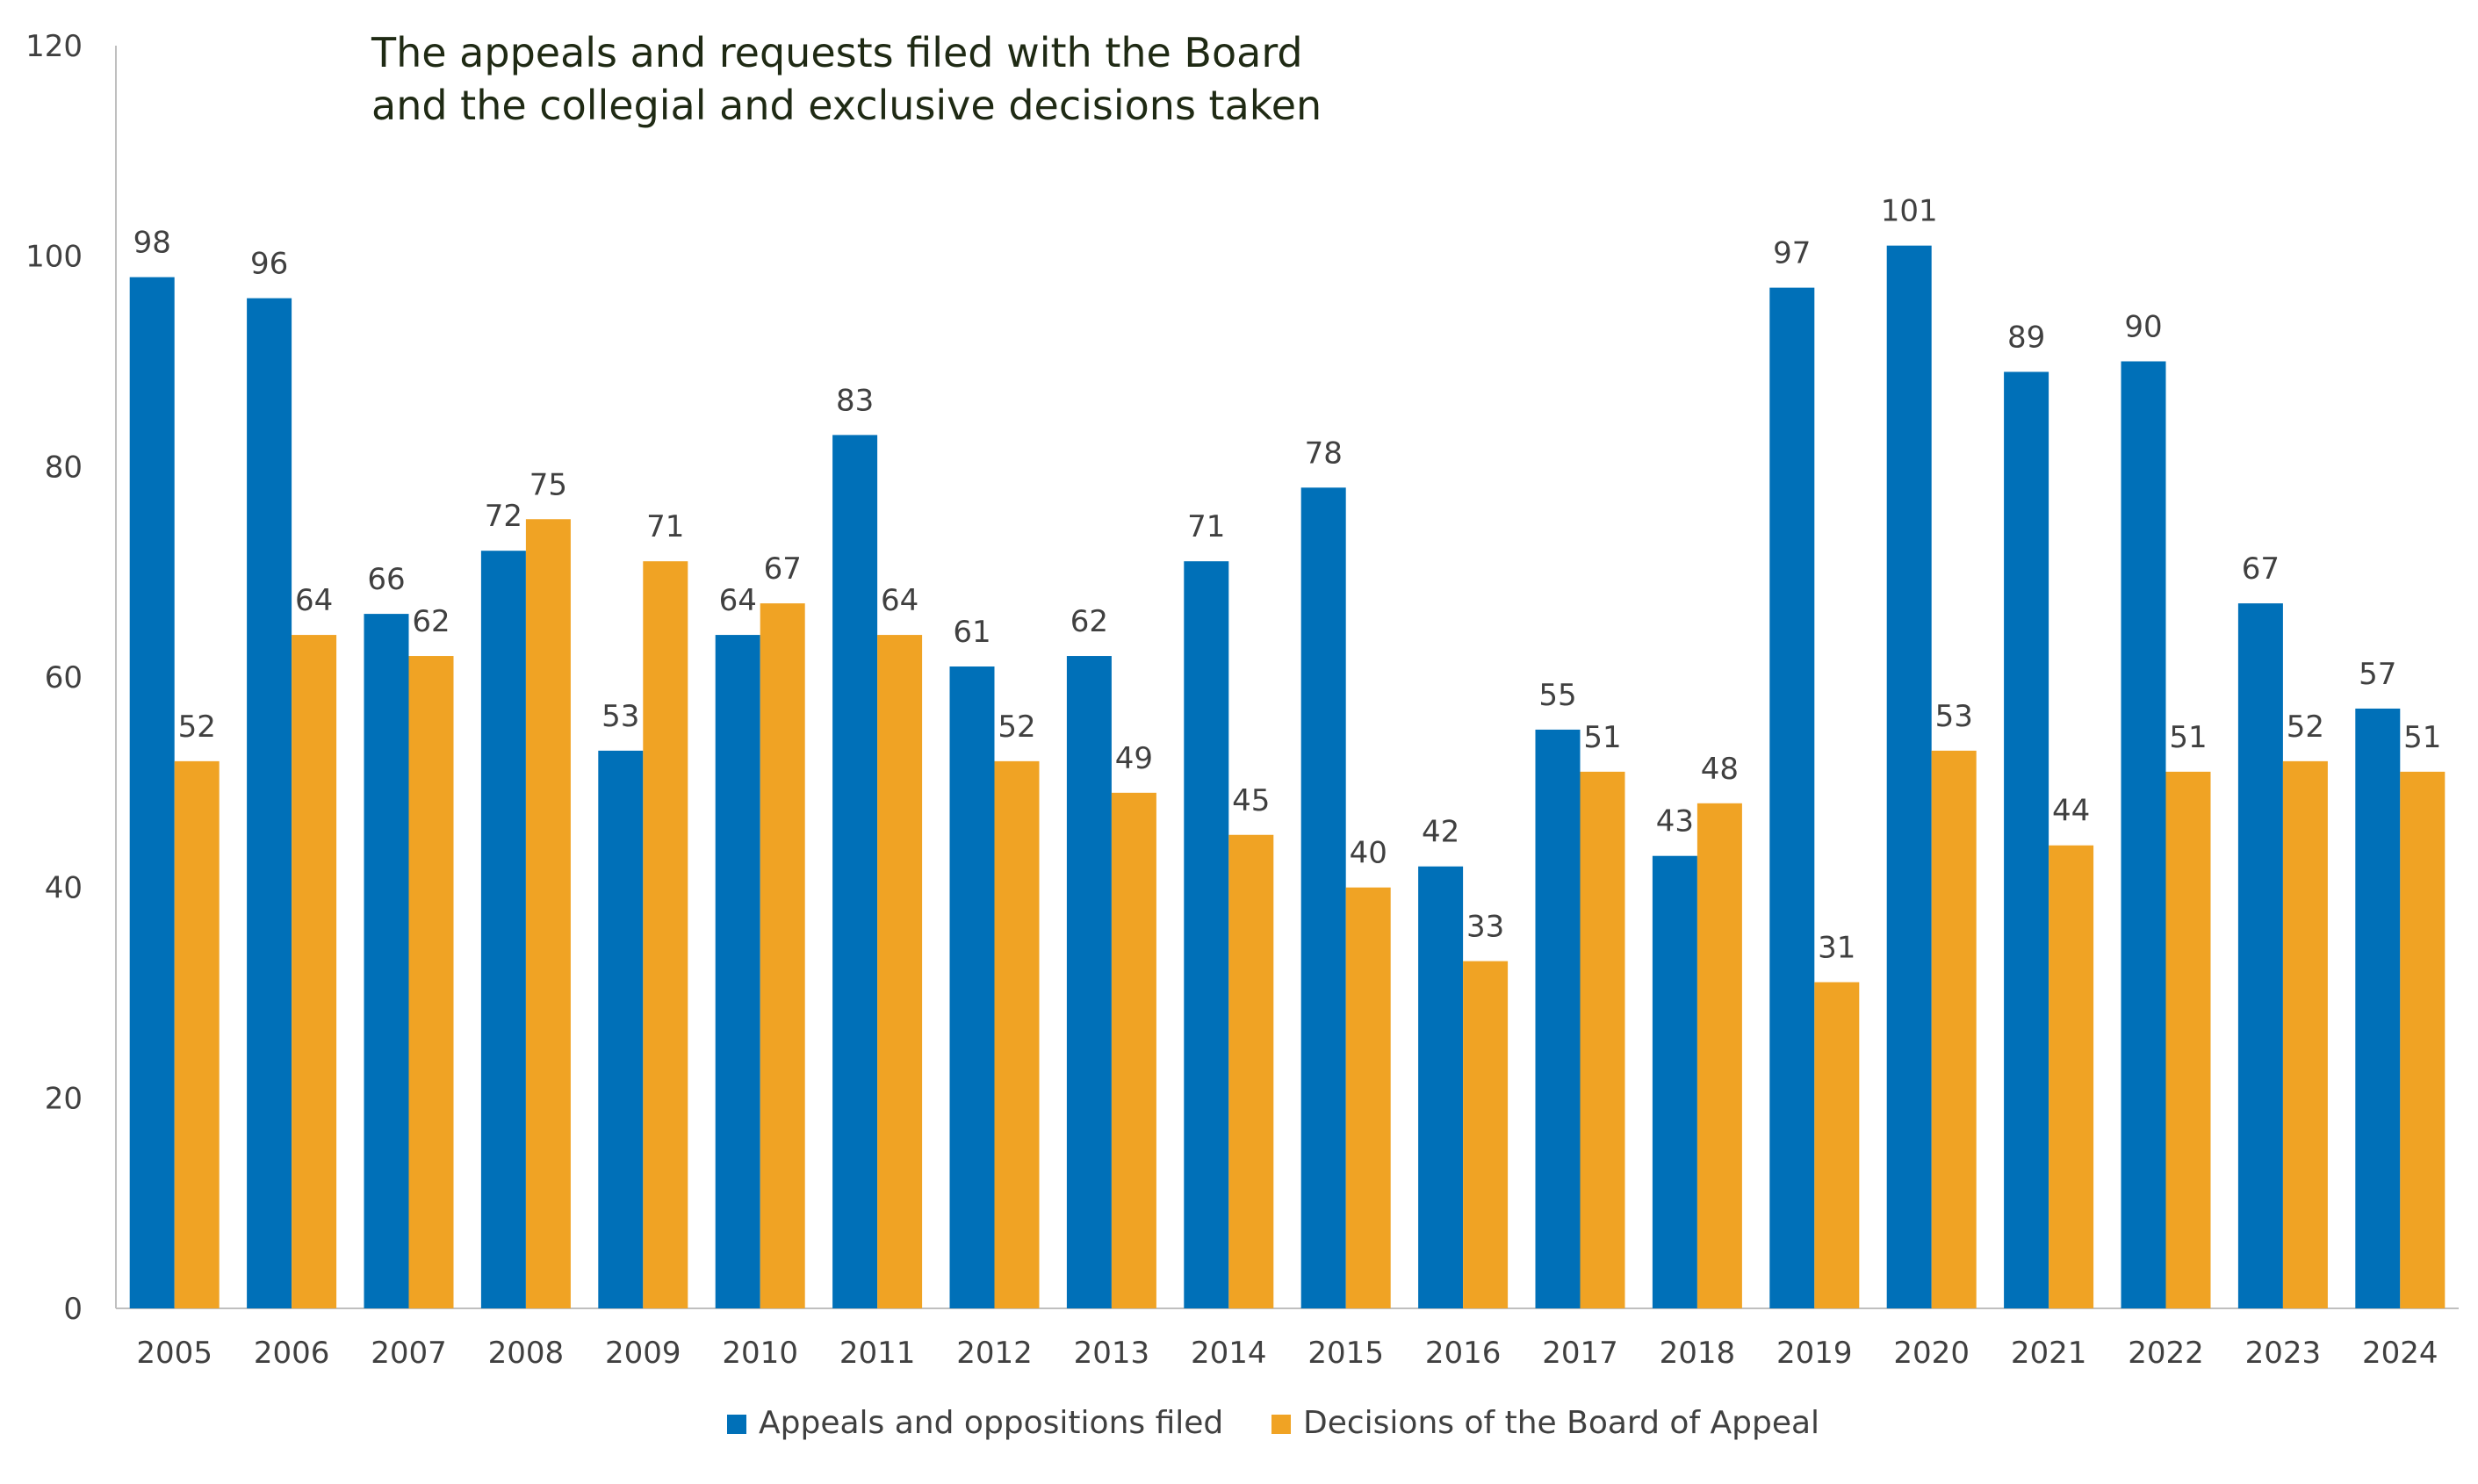  I want to click on y-tick-label: 40, so click(64, 888).